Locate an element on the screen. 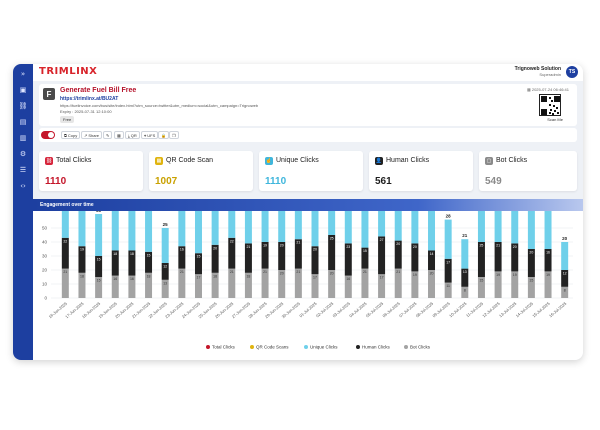  collapse-icon: » is located at coordinates (23, 74).